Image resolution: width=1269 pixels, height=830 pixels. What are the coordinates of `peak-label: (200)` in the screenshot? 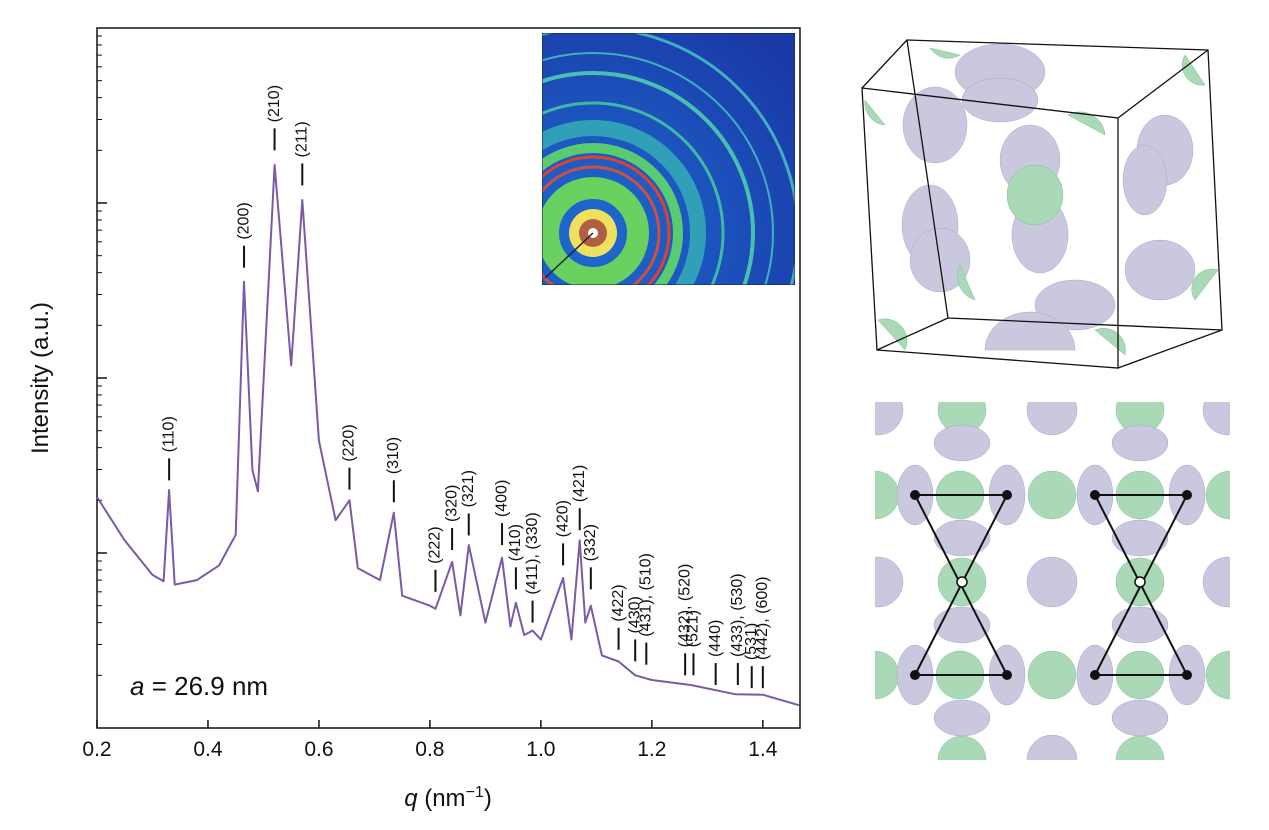 It's located at (243, 220).